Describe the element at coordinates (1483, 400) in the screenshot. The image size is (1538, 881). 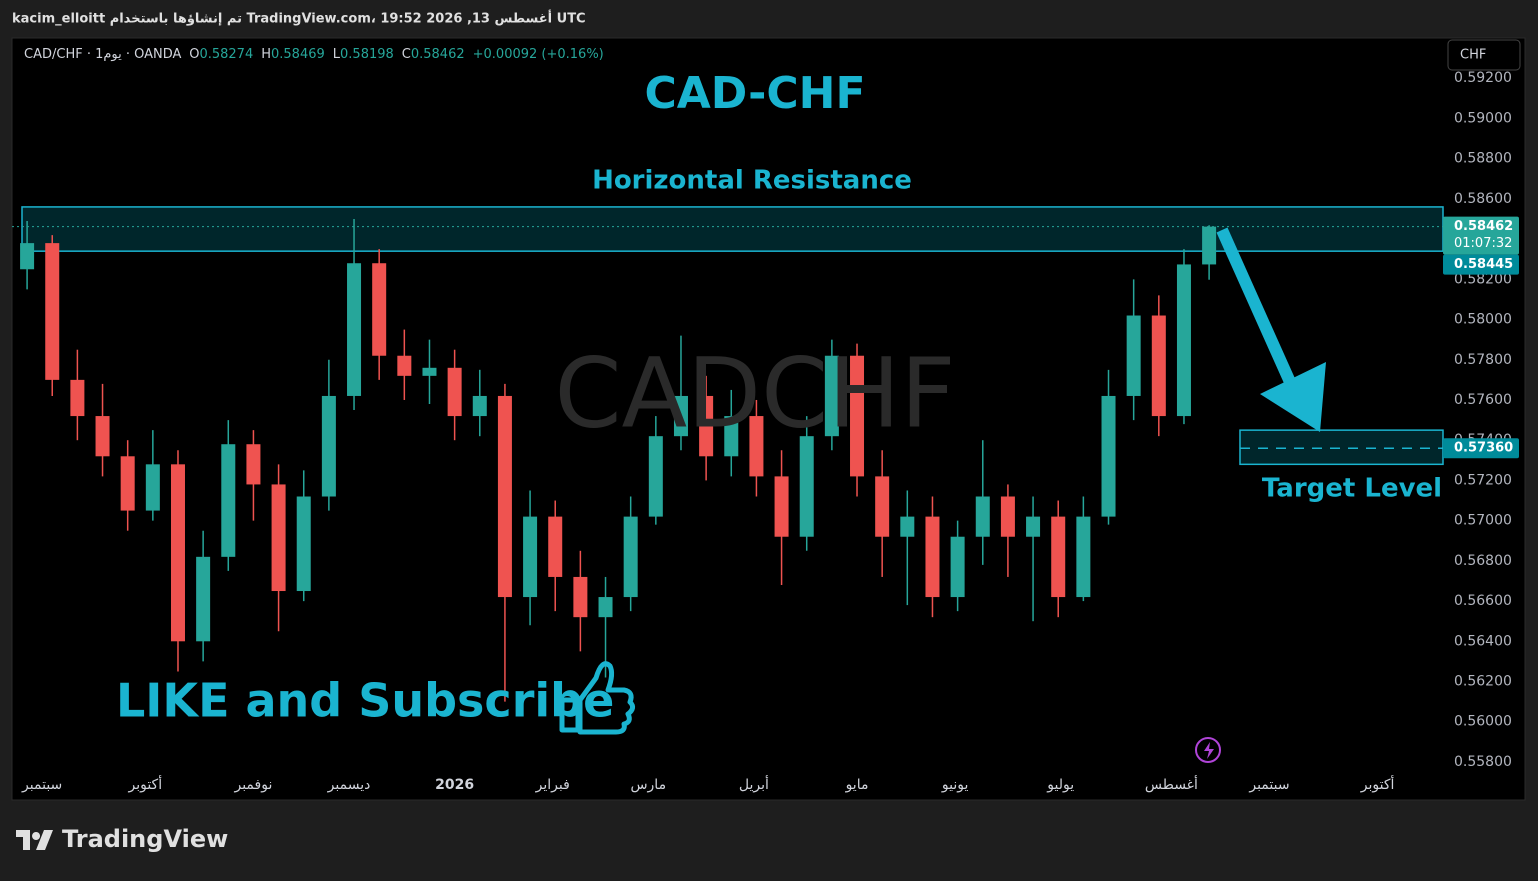
I see `y-tick-label: 0.57600` at that location.